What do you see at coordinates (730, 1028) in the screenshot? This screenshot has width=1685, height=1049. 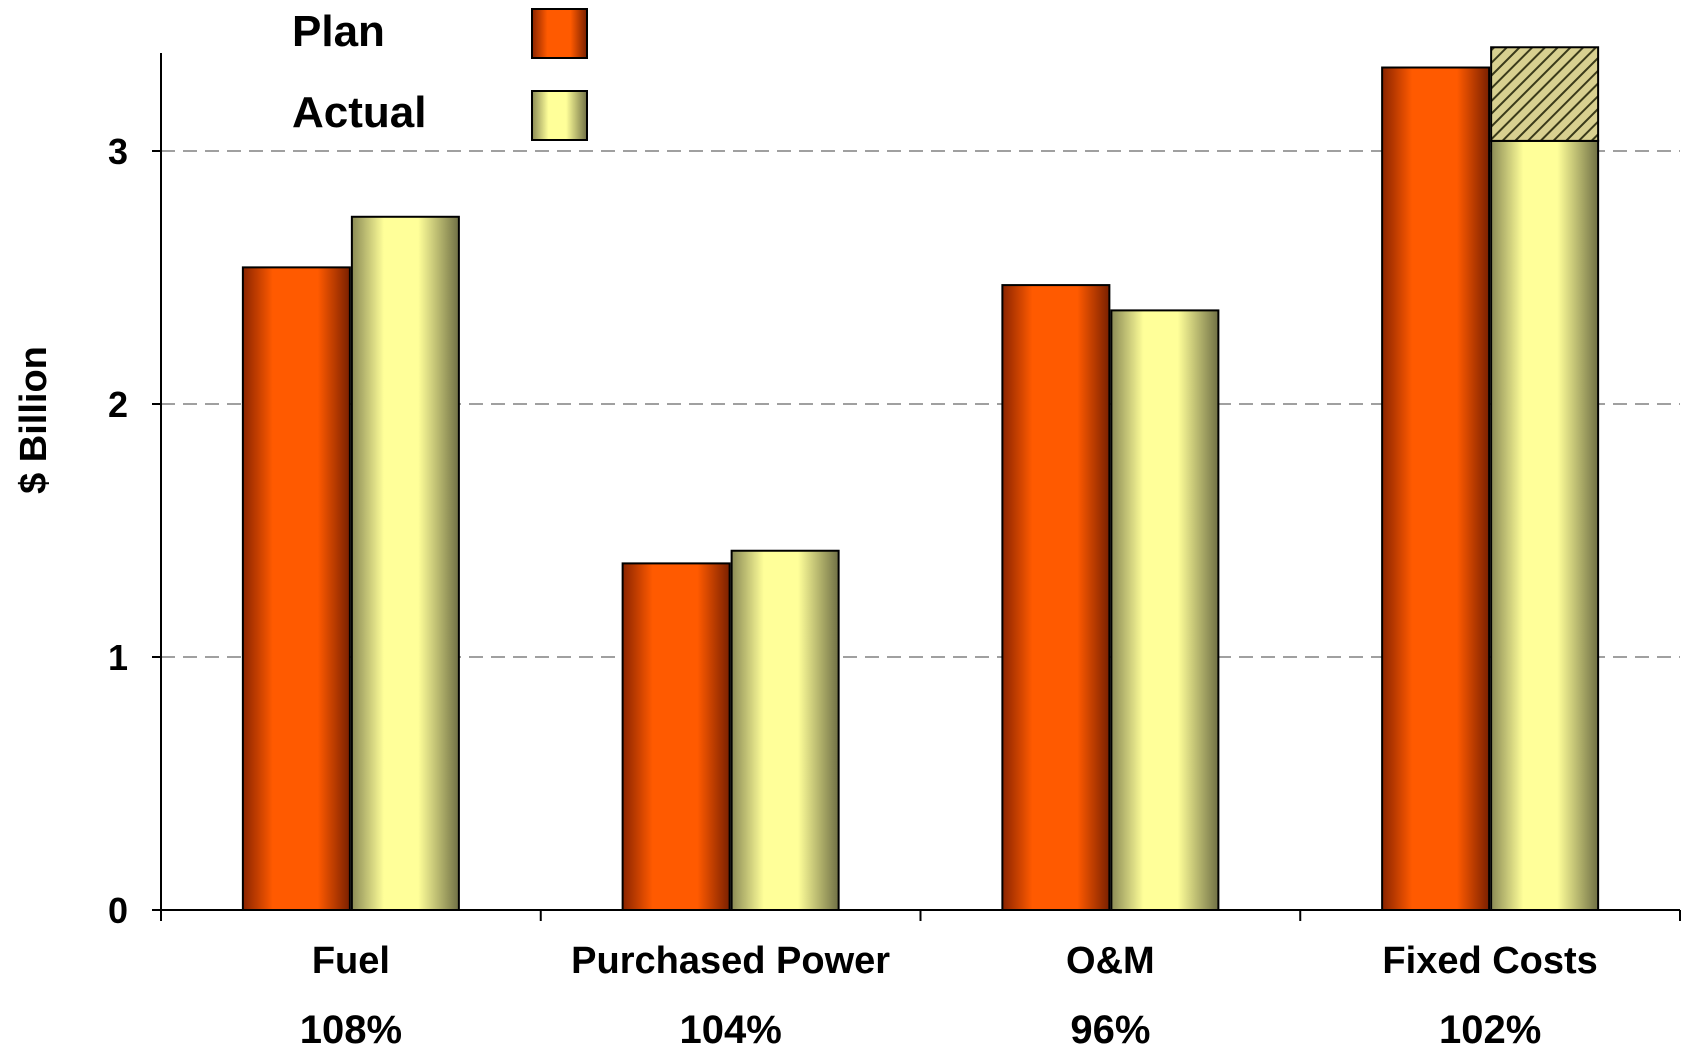 I see `category-percent-label-1: 104%` at bounding box center [730, 1028].